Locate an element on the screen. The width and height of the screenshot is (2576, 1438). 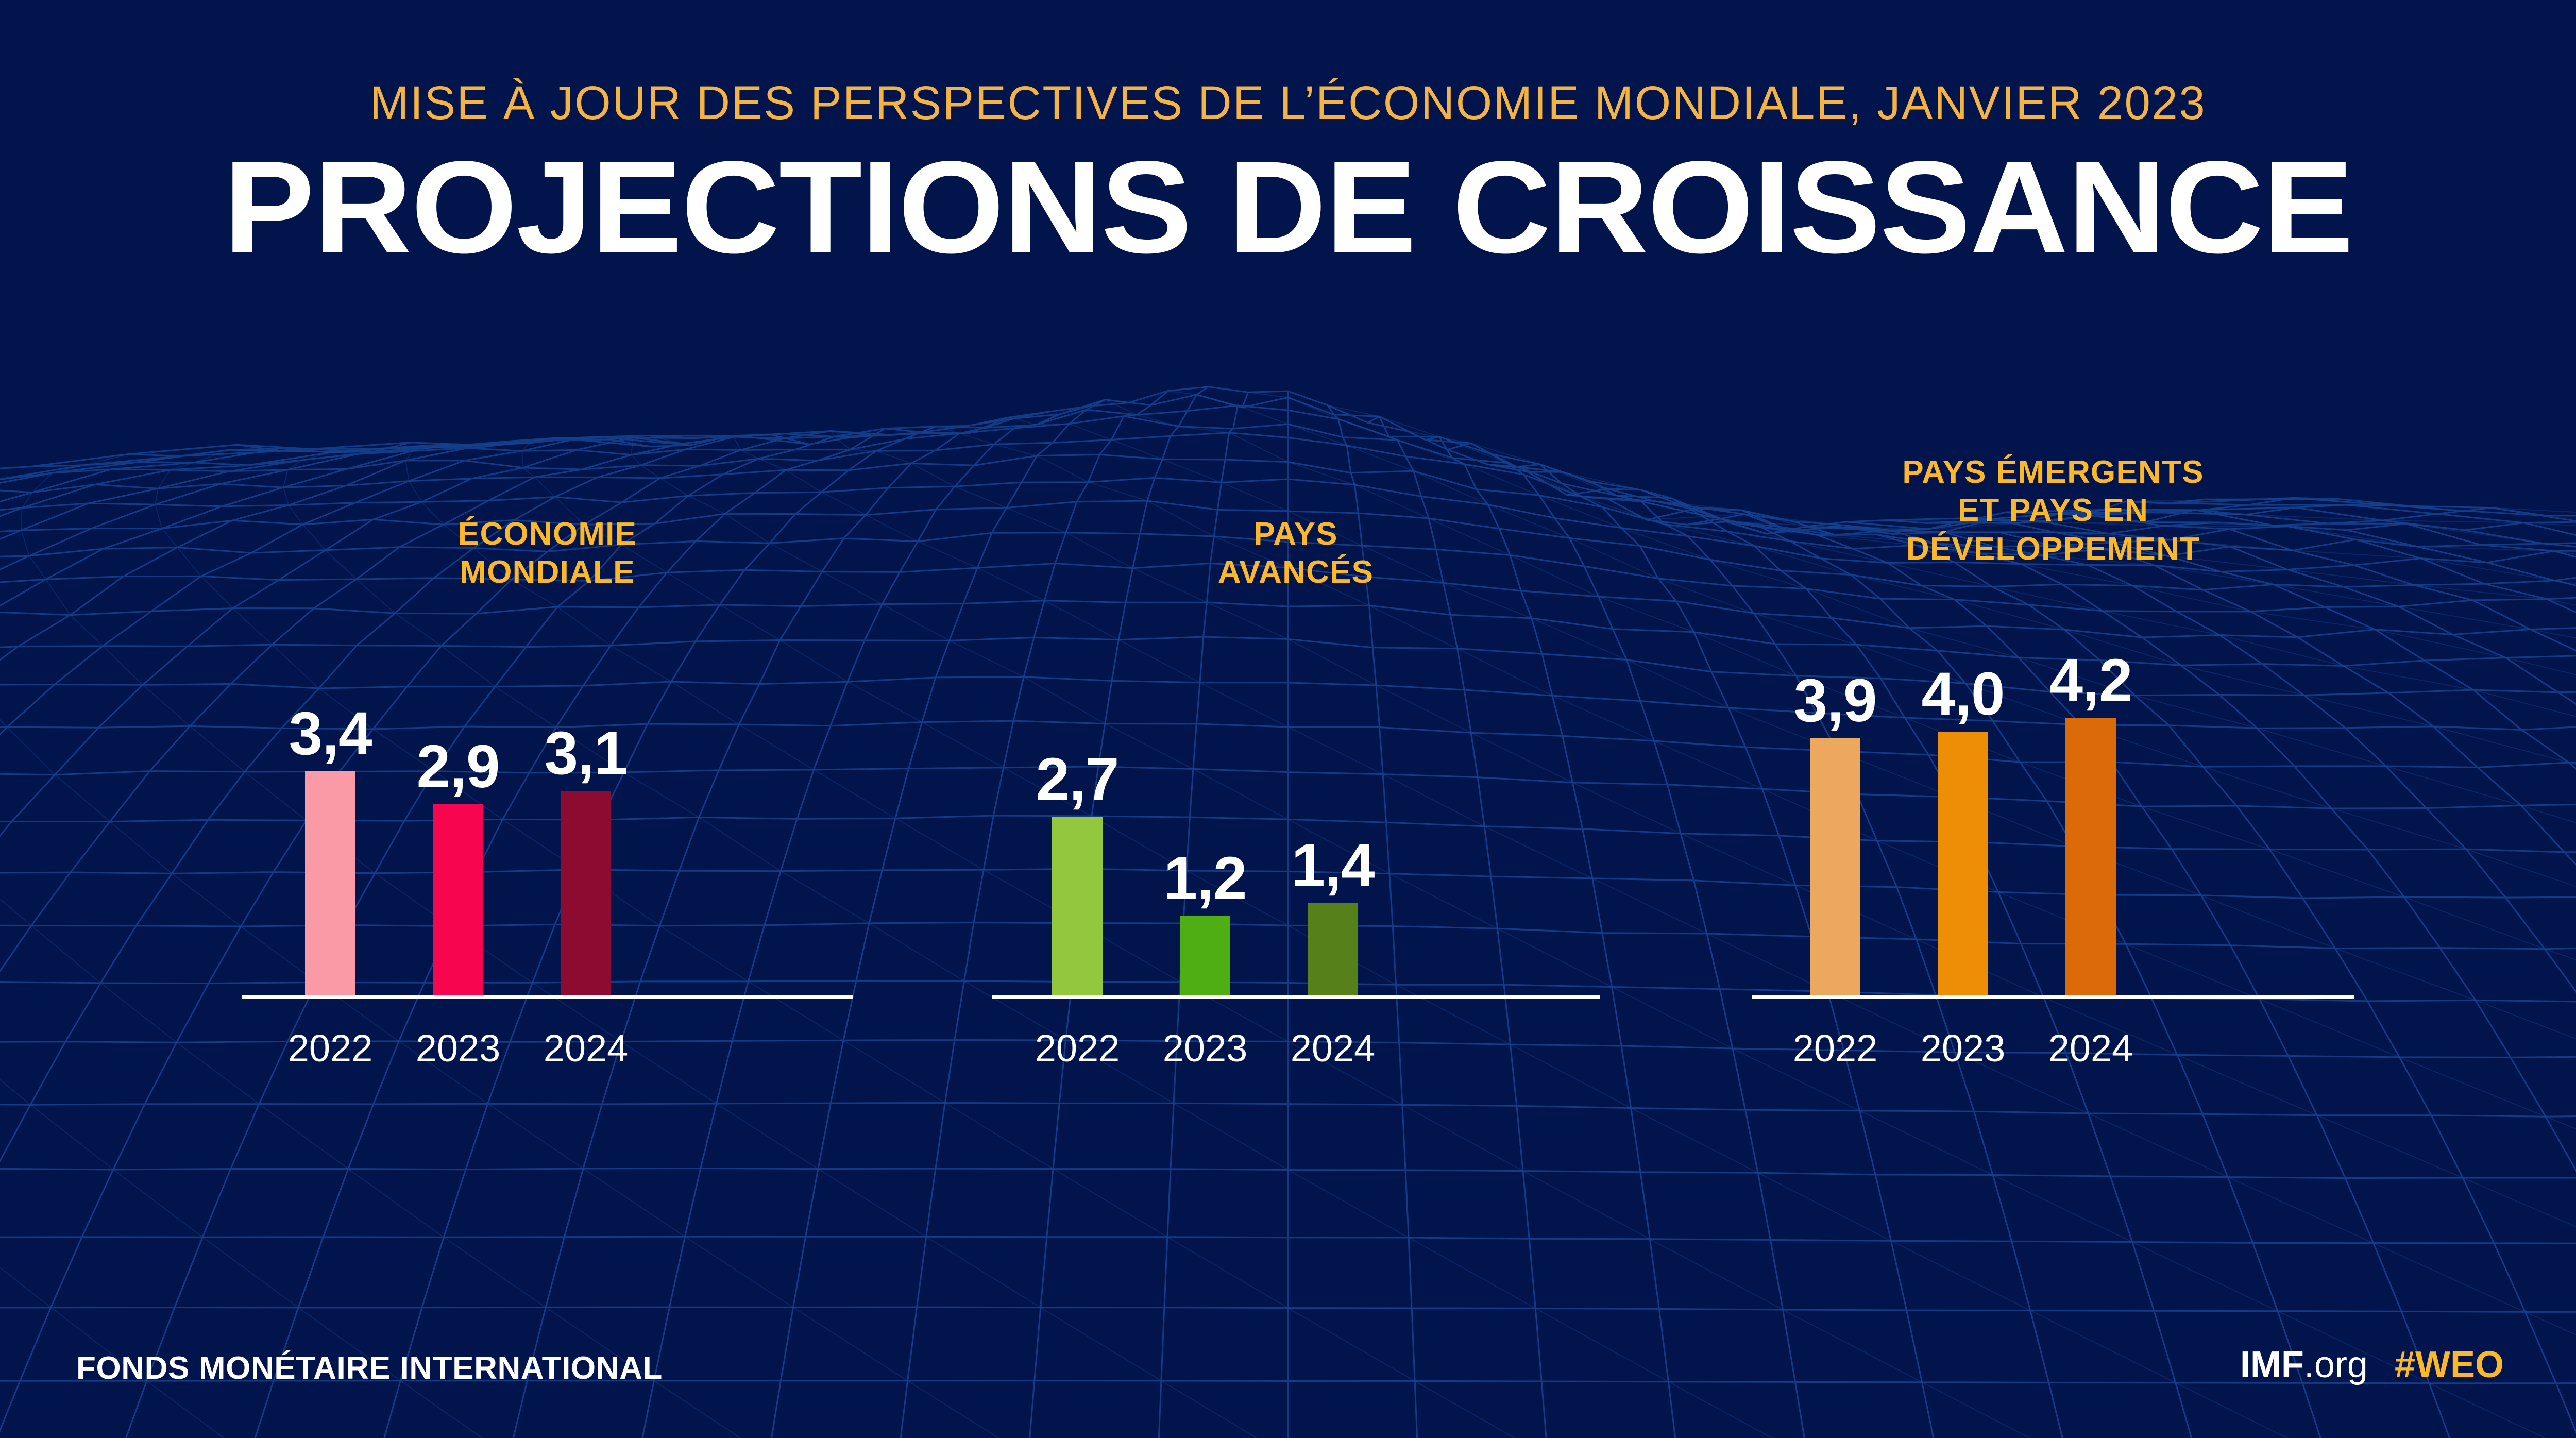
bar-emerging-developing-2023 is located at coordinates (1963, 864).